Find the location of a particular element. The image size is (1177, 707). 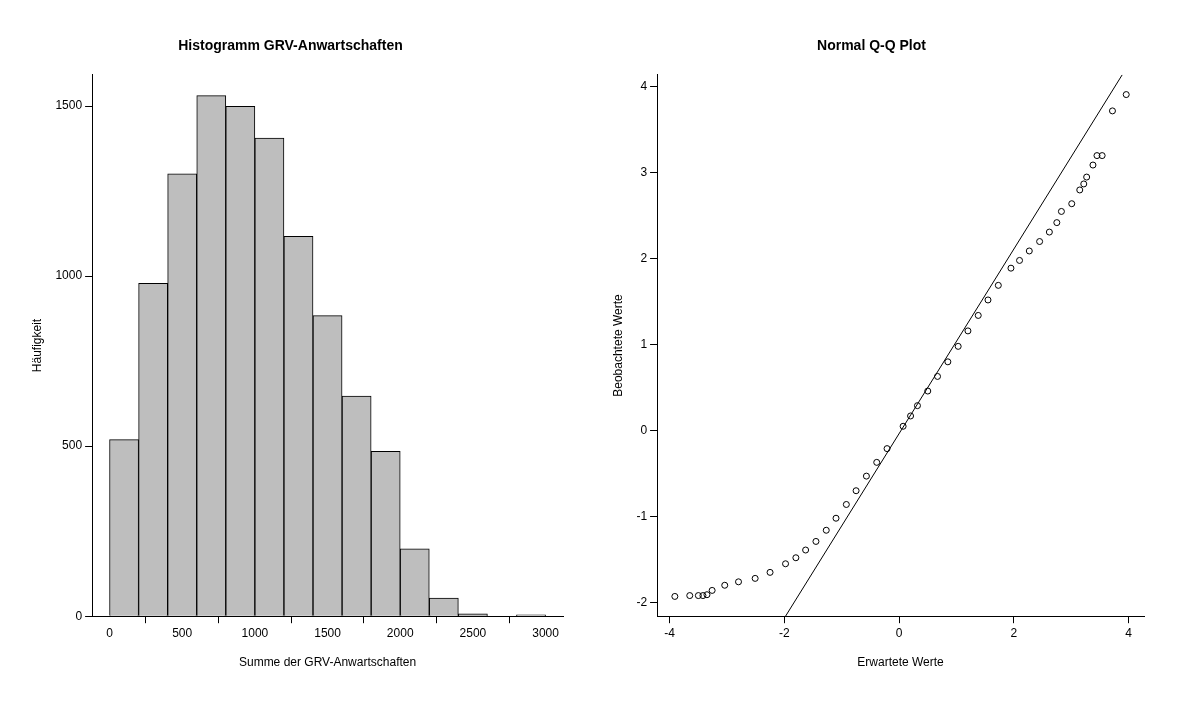

y-tick-label: 1500 is located at coordinates (69, 105).